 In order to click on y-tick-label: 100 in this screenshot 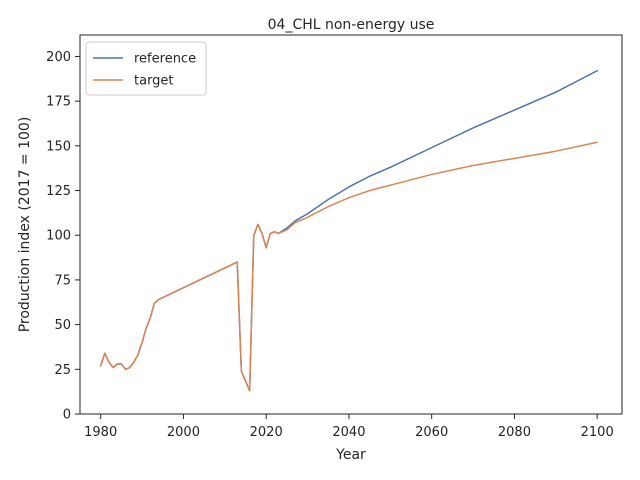, I will do `click(58, 236)`.